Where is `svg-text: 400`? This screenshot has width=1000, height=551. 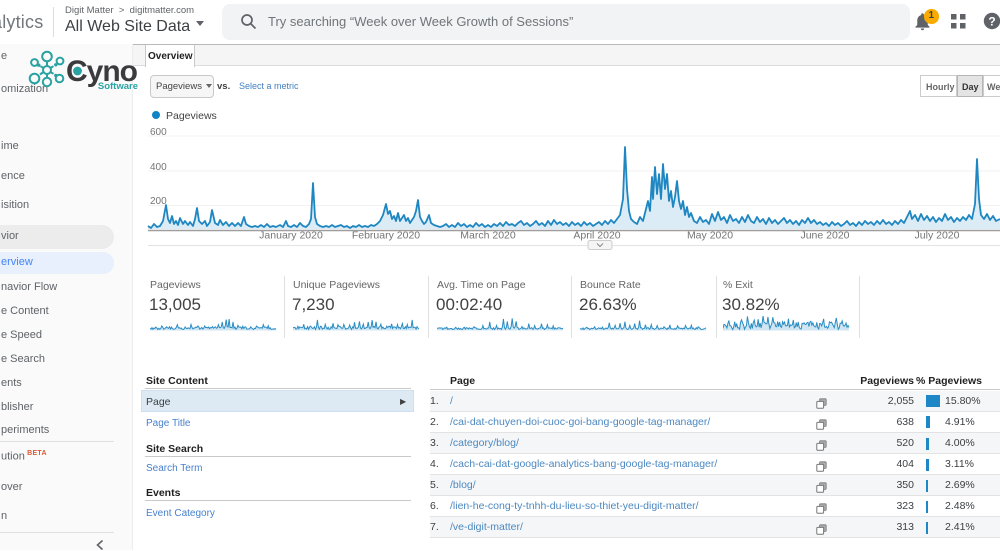 svg-text: 400 is located at coordinates (158, 167).